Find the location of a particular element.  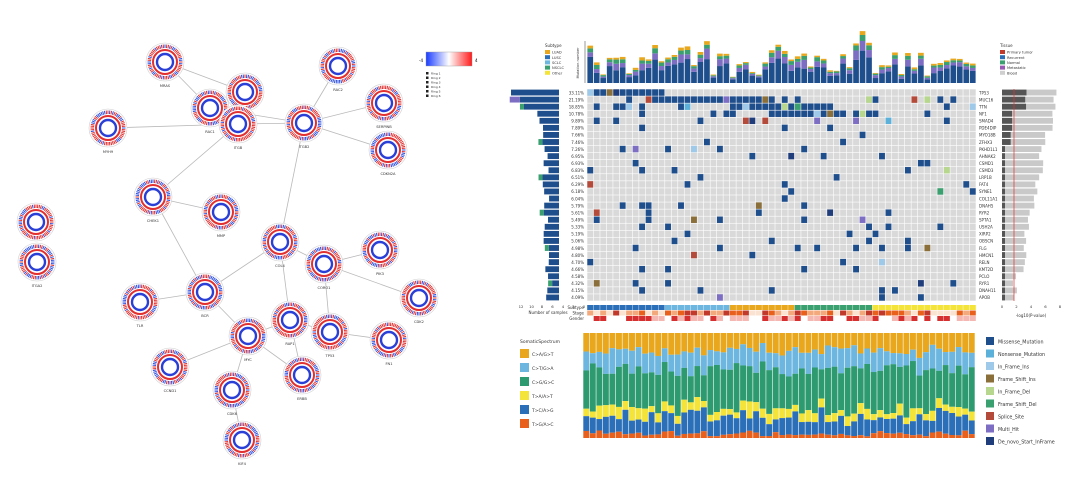

mutation-type-swatch is located at coordinates (990, 366).